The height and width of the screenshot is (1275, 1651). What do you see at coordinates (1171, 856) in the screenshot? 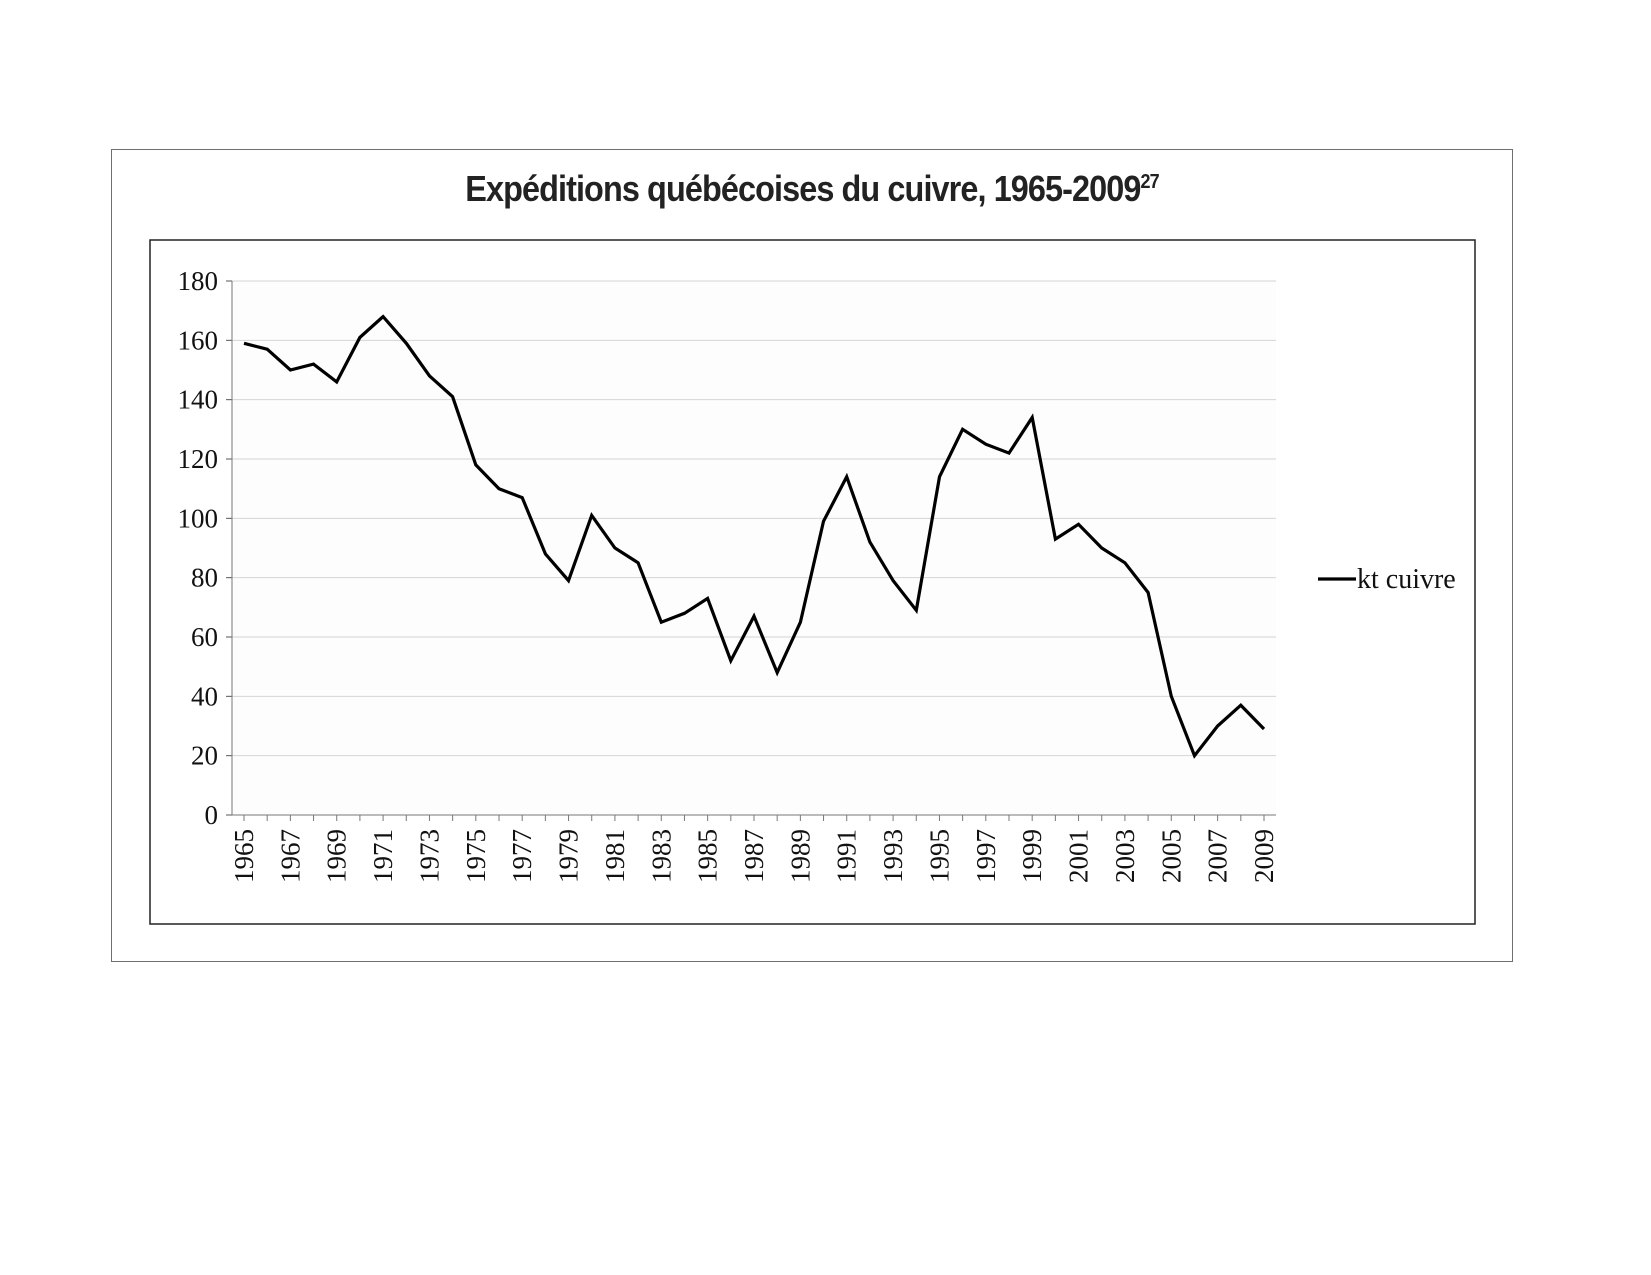
I see `x-tick-label: 2005` at bounding box center [1171, 856].